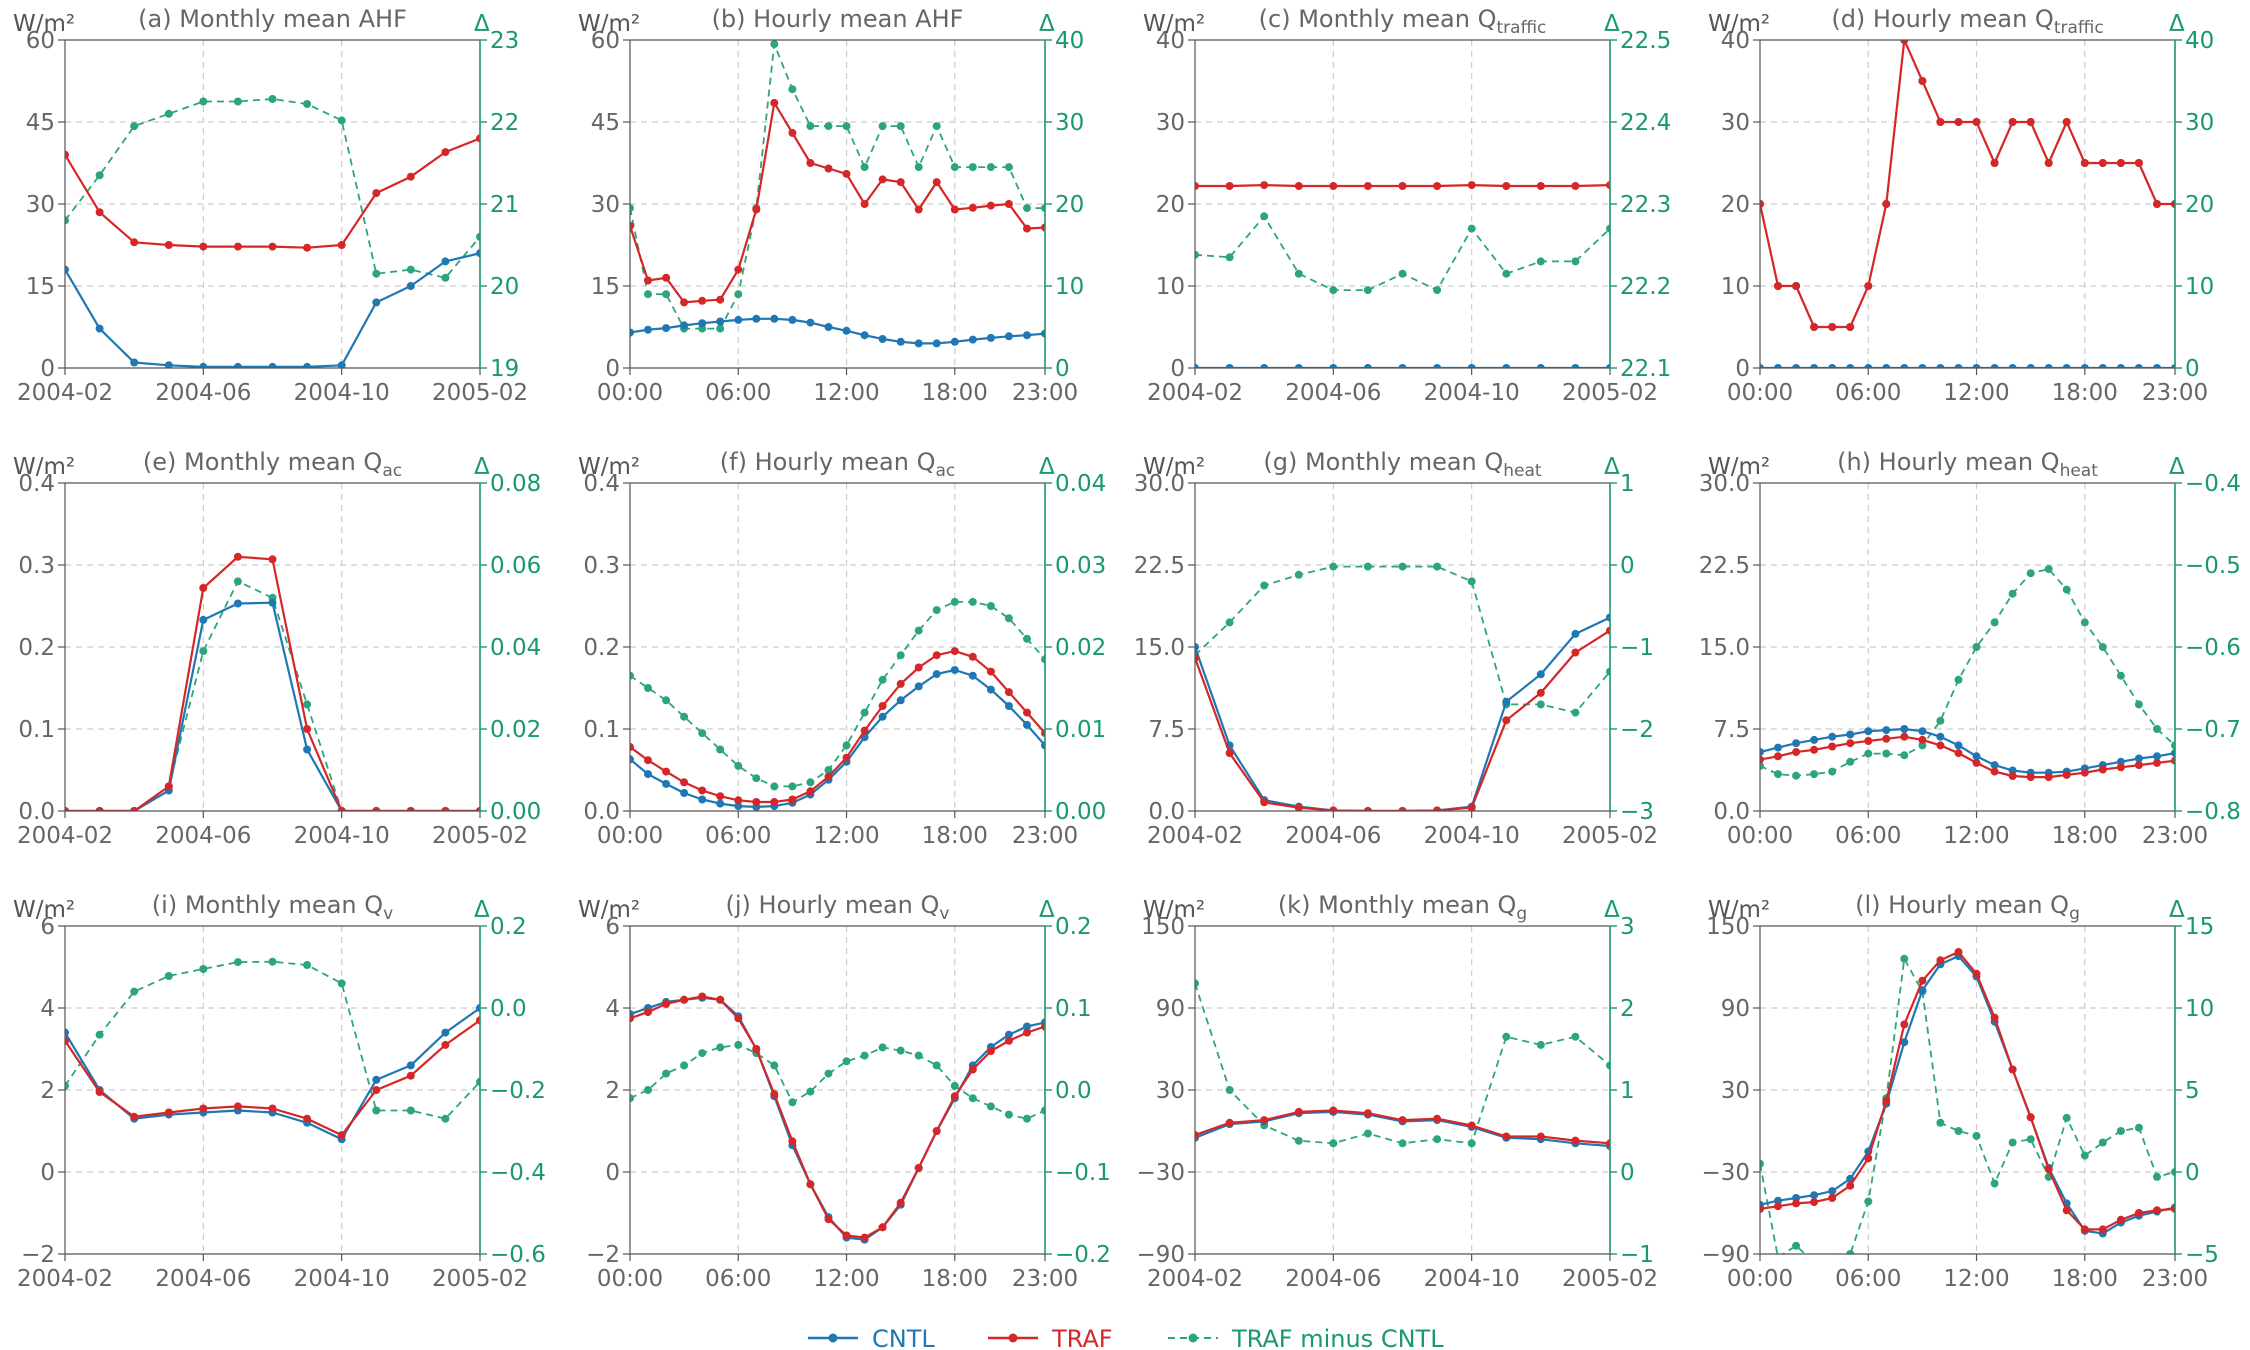 The image size is (2250, 1350). Describe the element at coordinates (1645, 369) in the screenshot. I see `y2-tick-label: 22.1` at that location.